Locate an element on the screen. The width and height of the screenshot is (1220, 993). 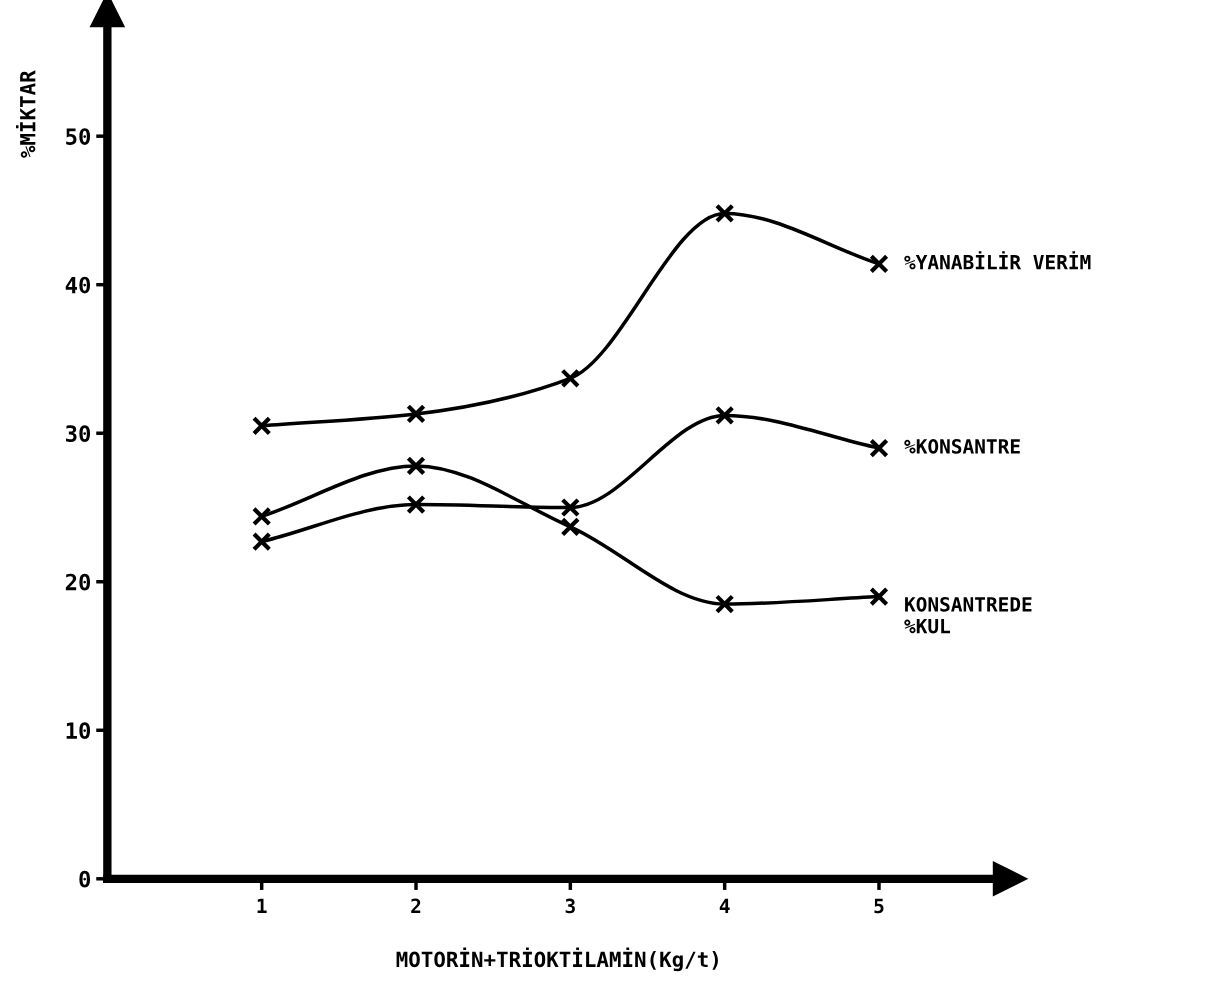
y-tick-label: 30 is located at coordinates (78, 433).